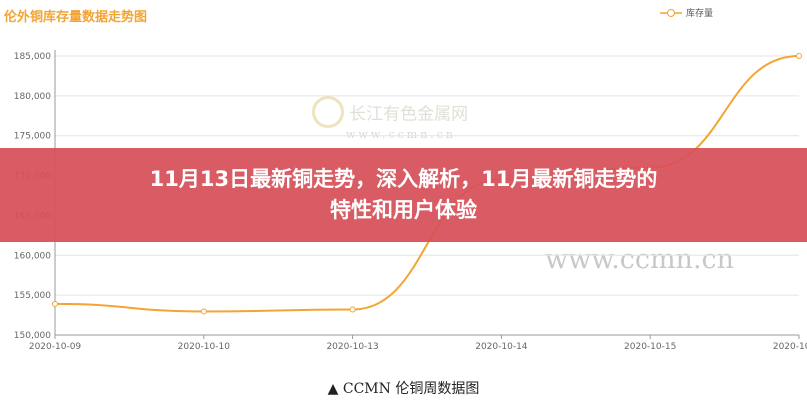 The width and height of the screenshot is (807, 400). Describe the element at coordinates (403, 179) in the screenshot. I see `headline-line-1: 11月13日最新铜走势，深入解析，11月最新铜走势的` at that location.